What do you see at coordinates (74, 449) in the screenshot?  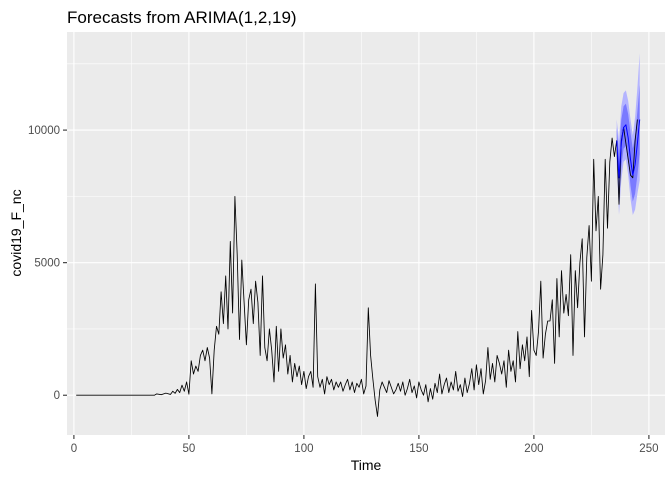 I see `x-tick-label: 0` at bounding box center [74, 449].